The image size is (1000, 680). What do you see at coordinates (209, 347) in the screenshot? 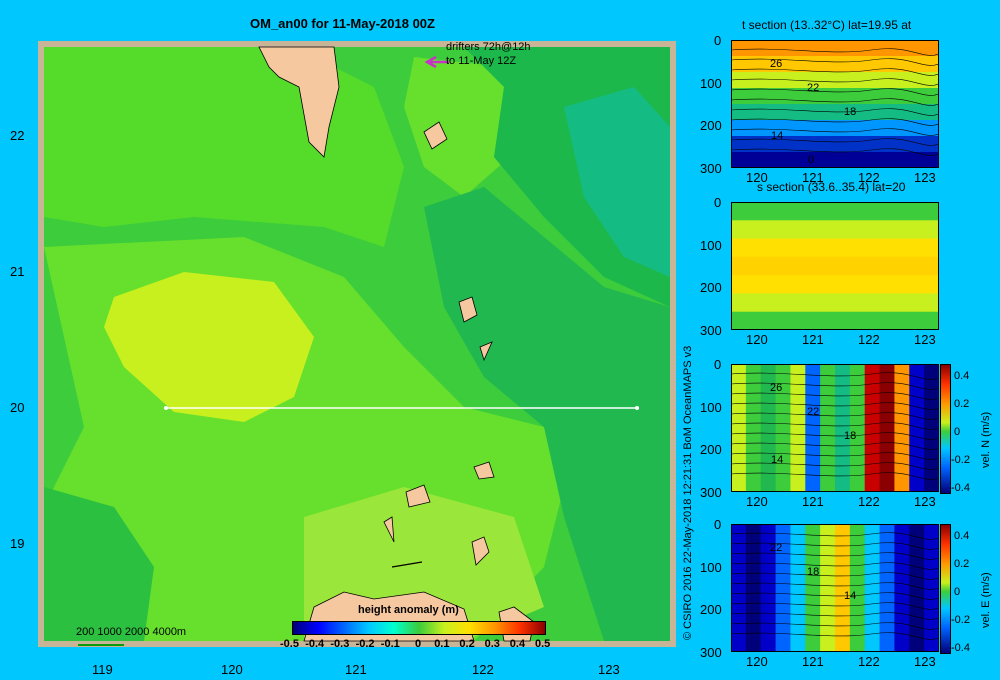
I see `anomaly-high-region` at bounding box center [209, 347].